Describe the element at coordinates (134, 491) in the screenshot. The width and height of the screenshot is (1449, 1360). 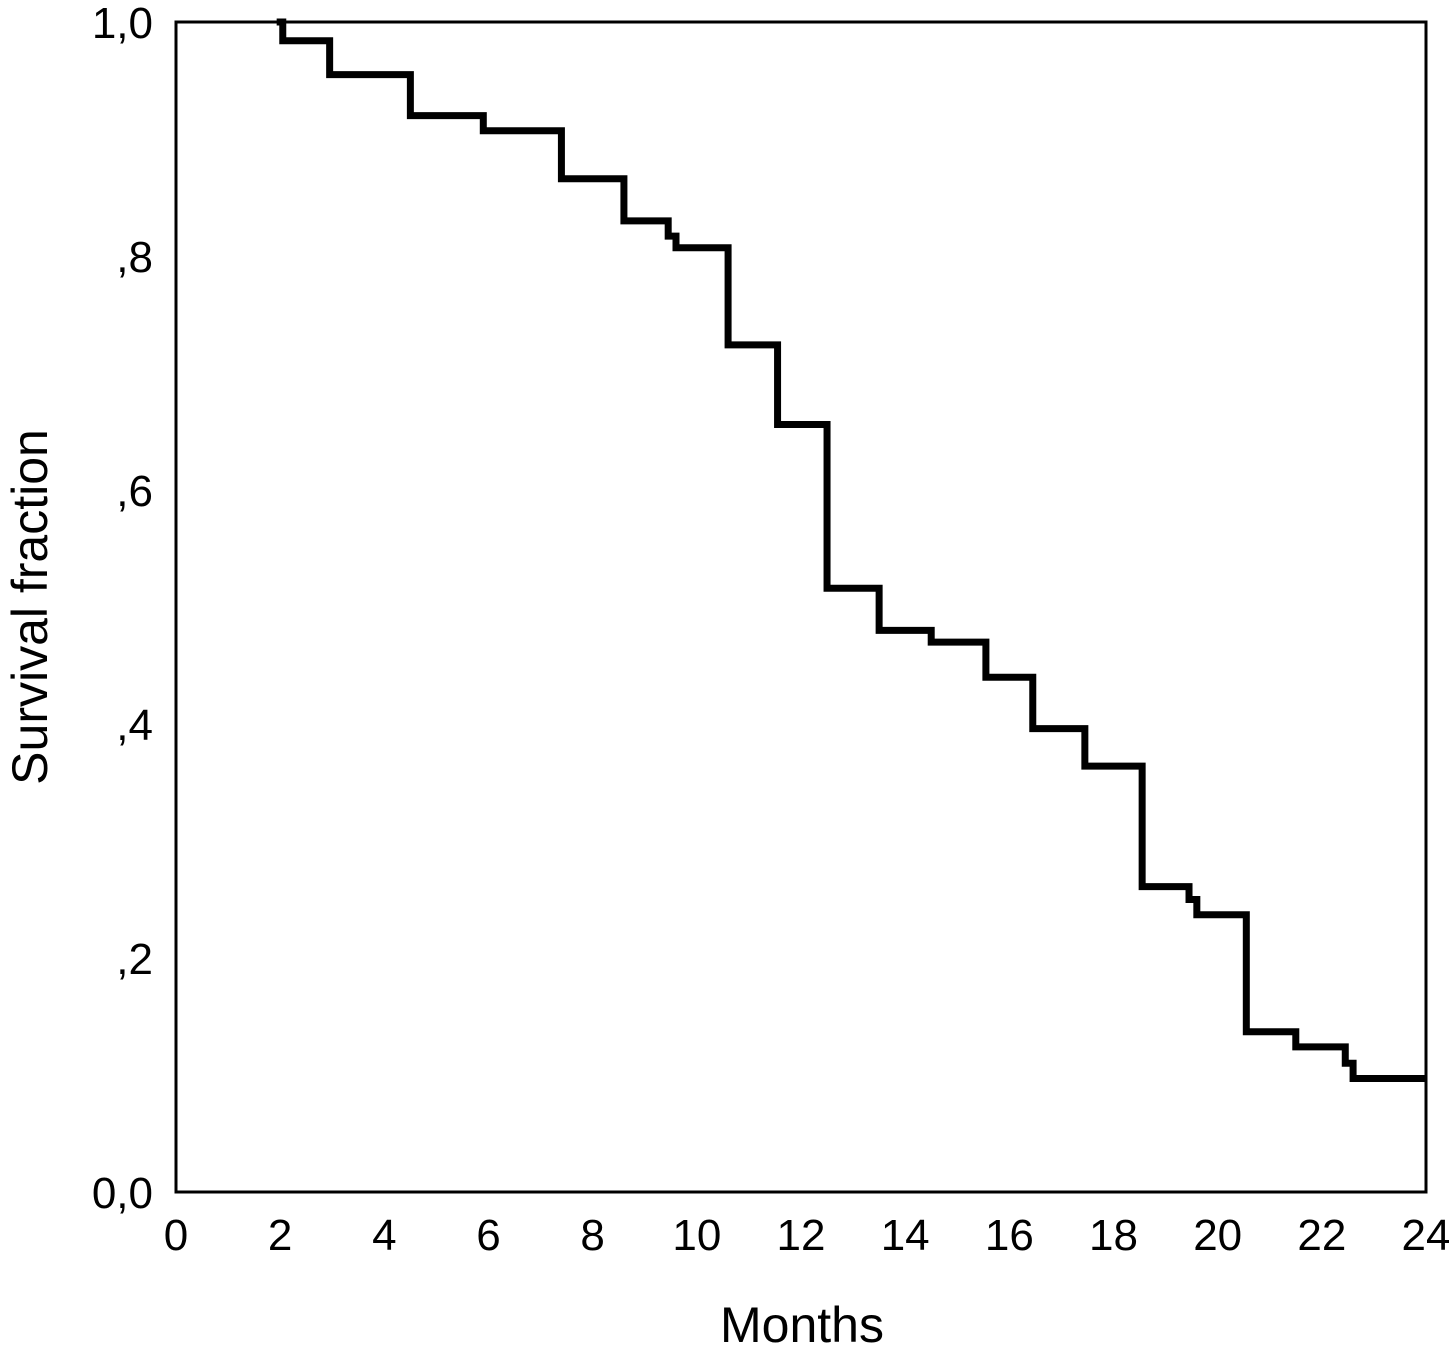
I see `y-tick-label: ,6` at that location.